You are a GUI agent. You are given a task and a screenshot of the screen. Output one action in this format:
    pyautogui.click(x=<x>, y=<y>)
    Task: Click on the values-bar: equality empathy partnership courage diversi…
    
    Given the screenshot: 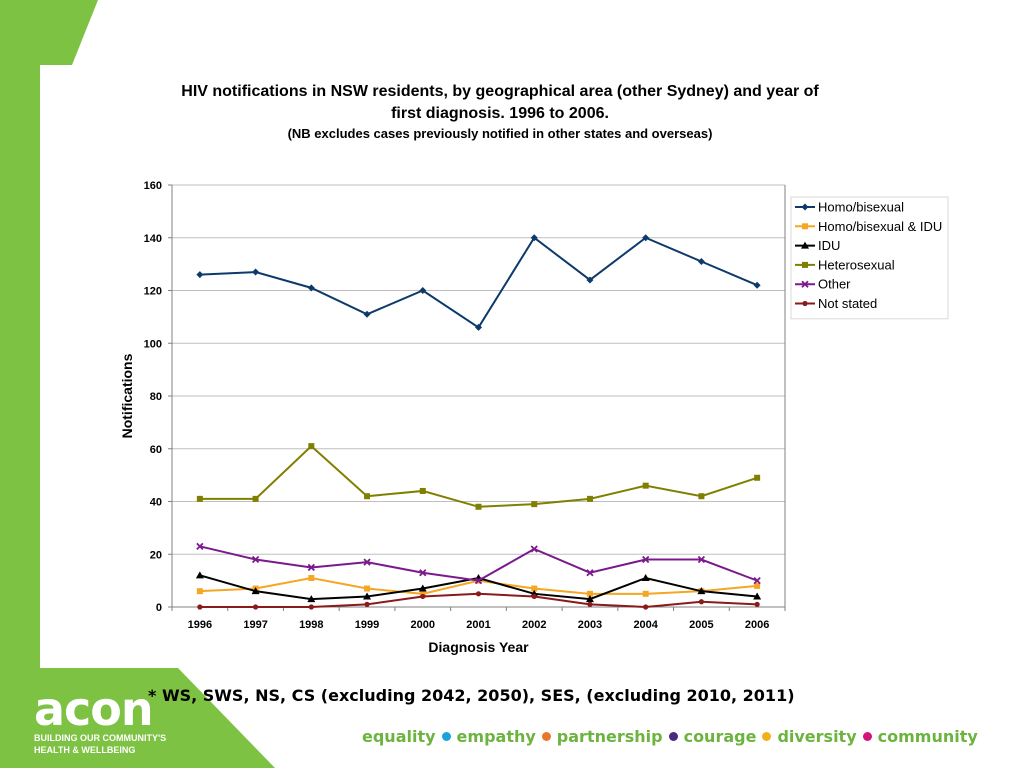 What is the action you would take?
    pyautogui.click(x=670, y=736)
    